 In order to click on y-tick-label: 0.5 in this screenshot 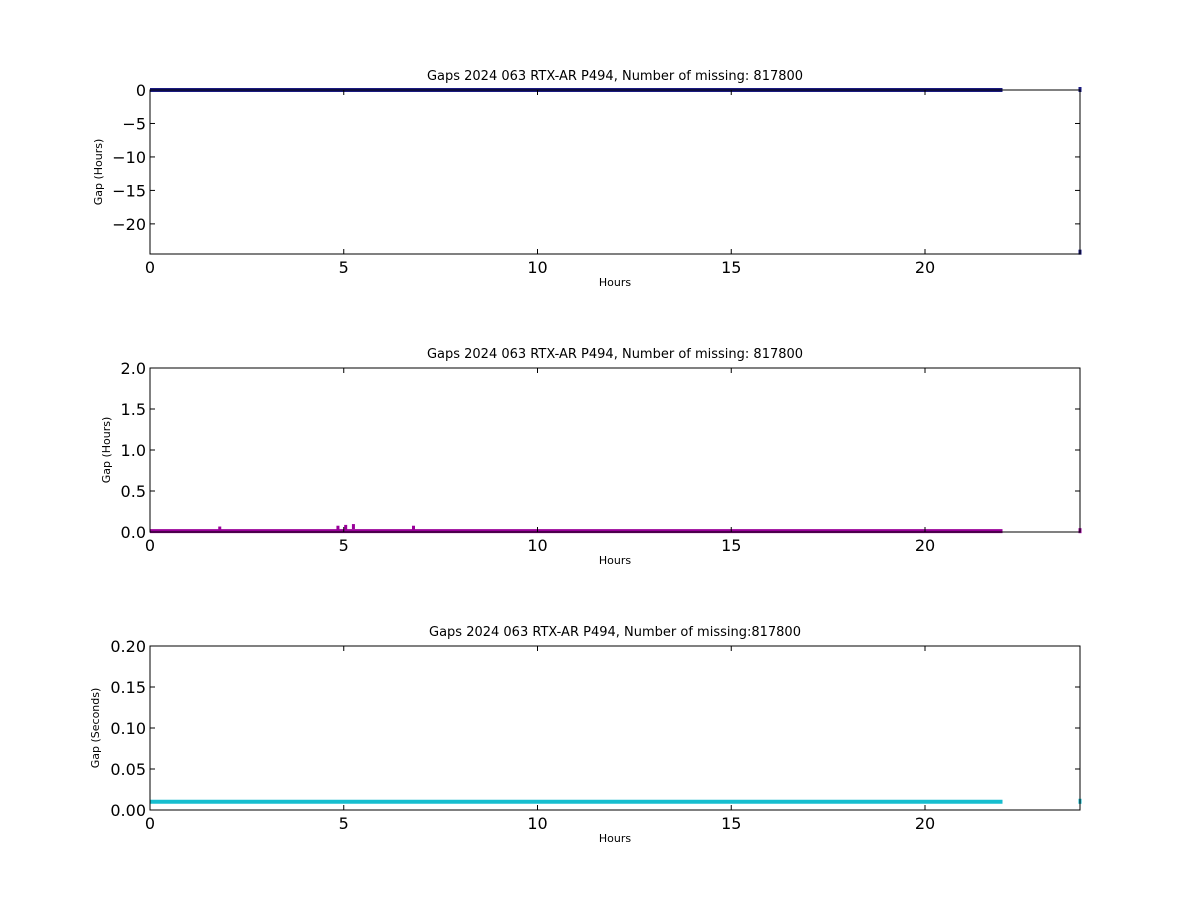, I will do `click(133, 491)`.